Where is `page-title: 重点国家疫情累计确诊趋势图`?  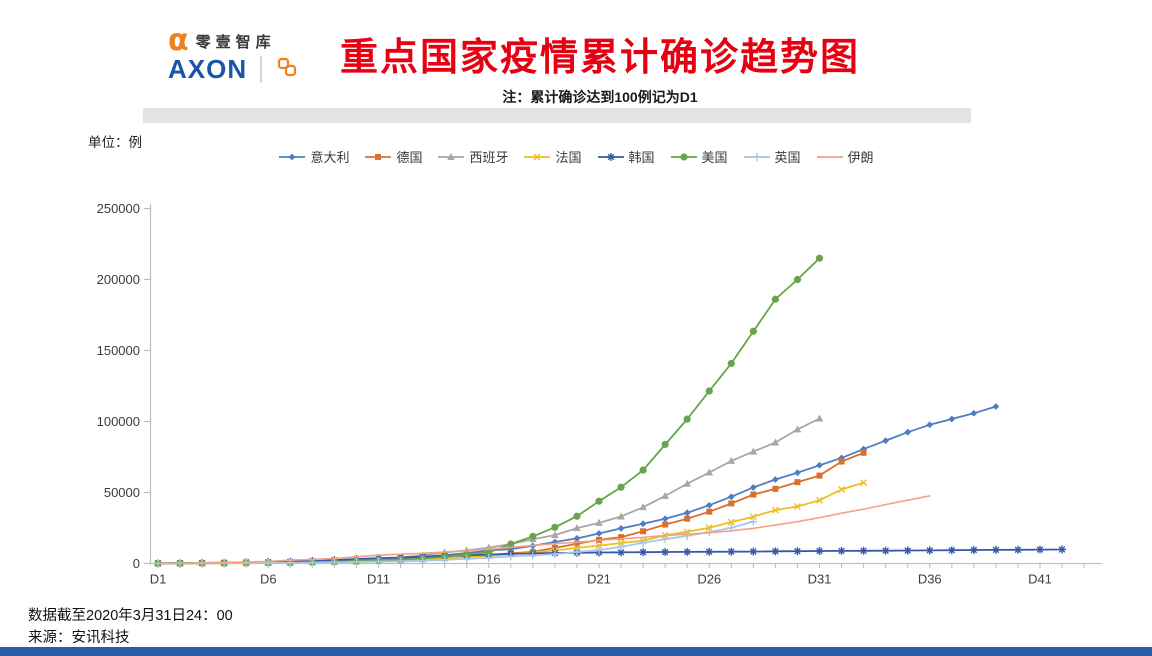 page-title: 重点国家疫情累计确诊趋势图 is located at coordinates (599, 58).